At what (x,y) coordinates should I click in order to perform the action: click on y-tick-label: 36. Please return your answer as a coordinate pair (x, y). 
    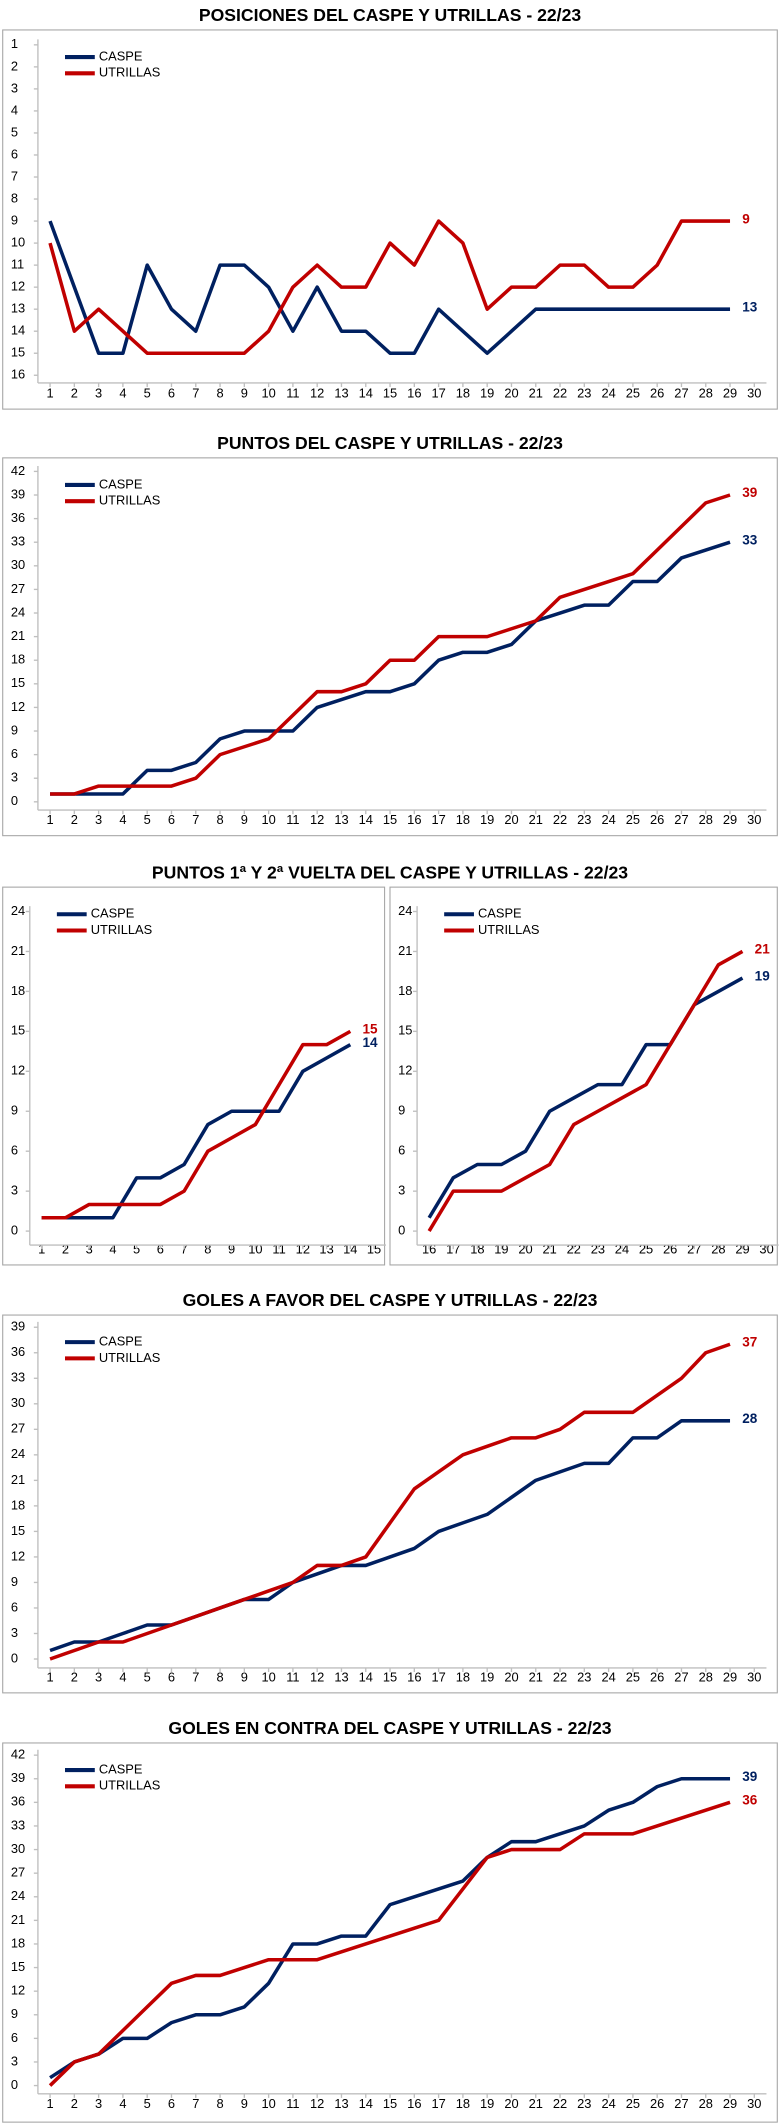
    Looking at the image, I should click on (18, 1351).